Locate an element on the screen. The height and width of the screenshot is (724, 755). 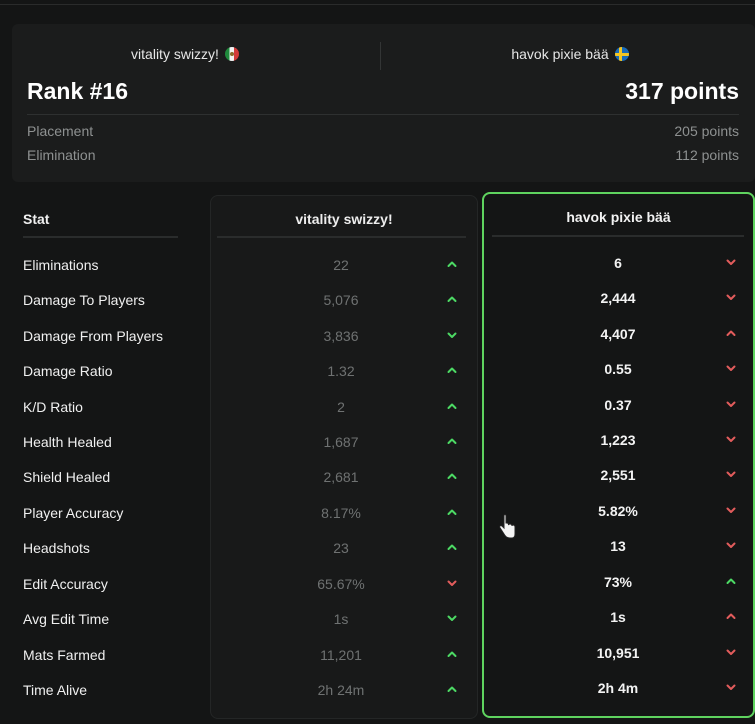
player2-name: havok pixie bää is located at coordinates (570, 54).